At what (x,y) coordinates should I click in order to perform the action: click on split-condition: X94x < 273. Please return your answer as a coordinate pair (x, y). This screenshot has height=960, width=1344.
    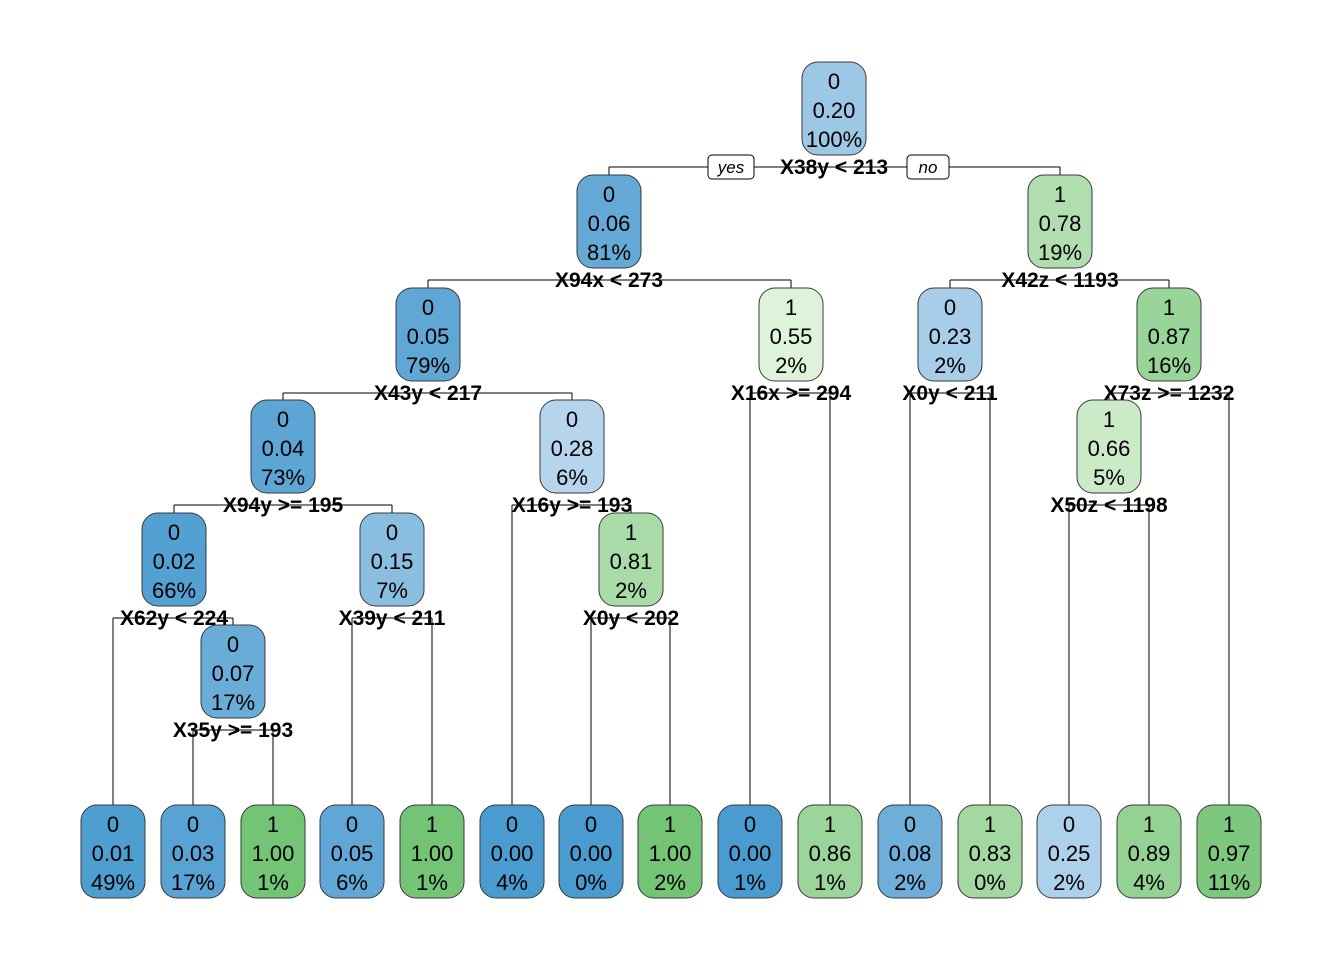
    Looking at the image, I should click on (609, 280).